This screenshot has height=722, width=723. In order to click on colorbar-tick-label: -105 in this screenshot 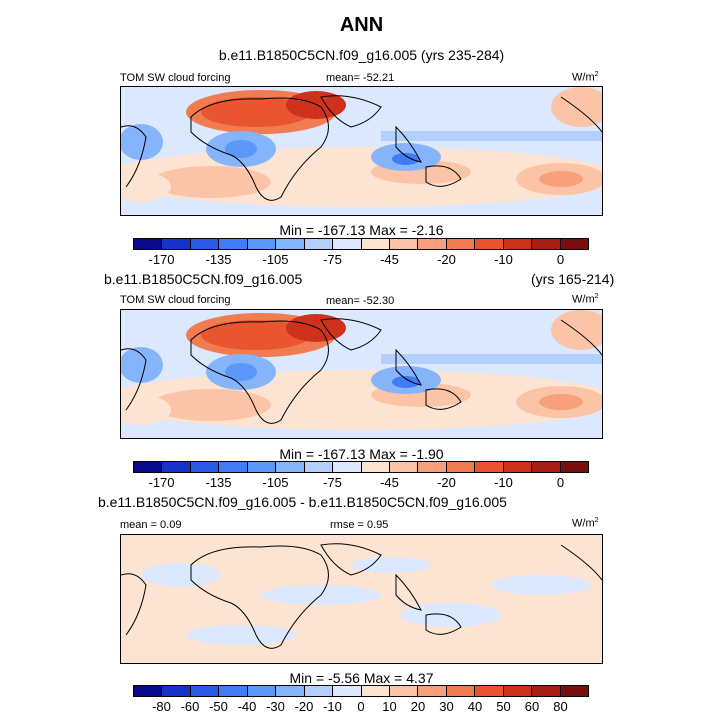, I will do `click(275, 259)`.